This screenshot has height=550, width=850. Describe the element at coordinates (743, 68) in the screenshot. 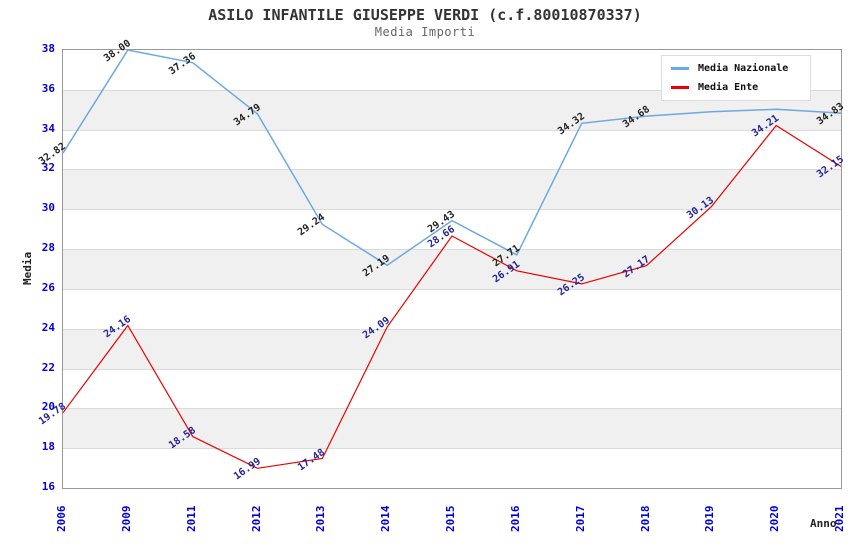

I see `legend-label: Media Nazionale` at that location.